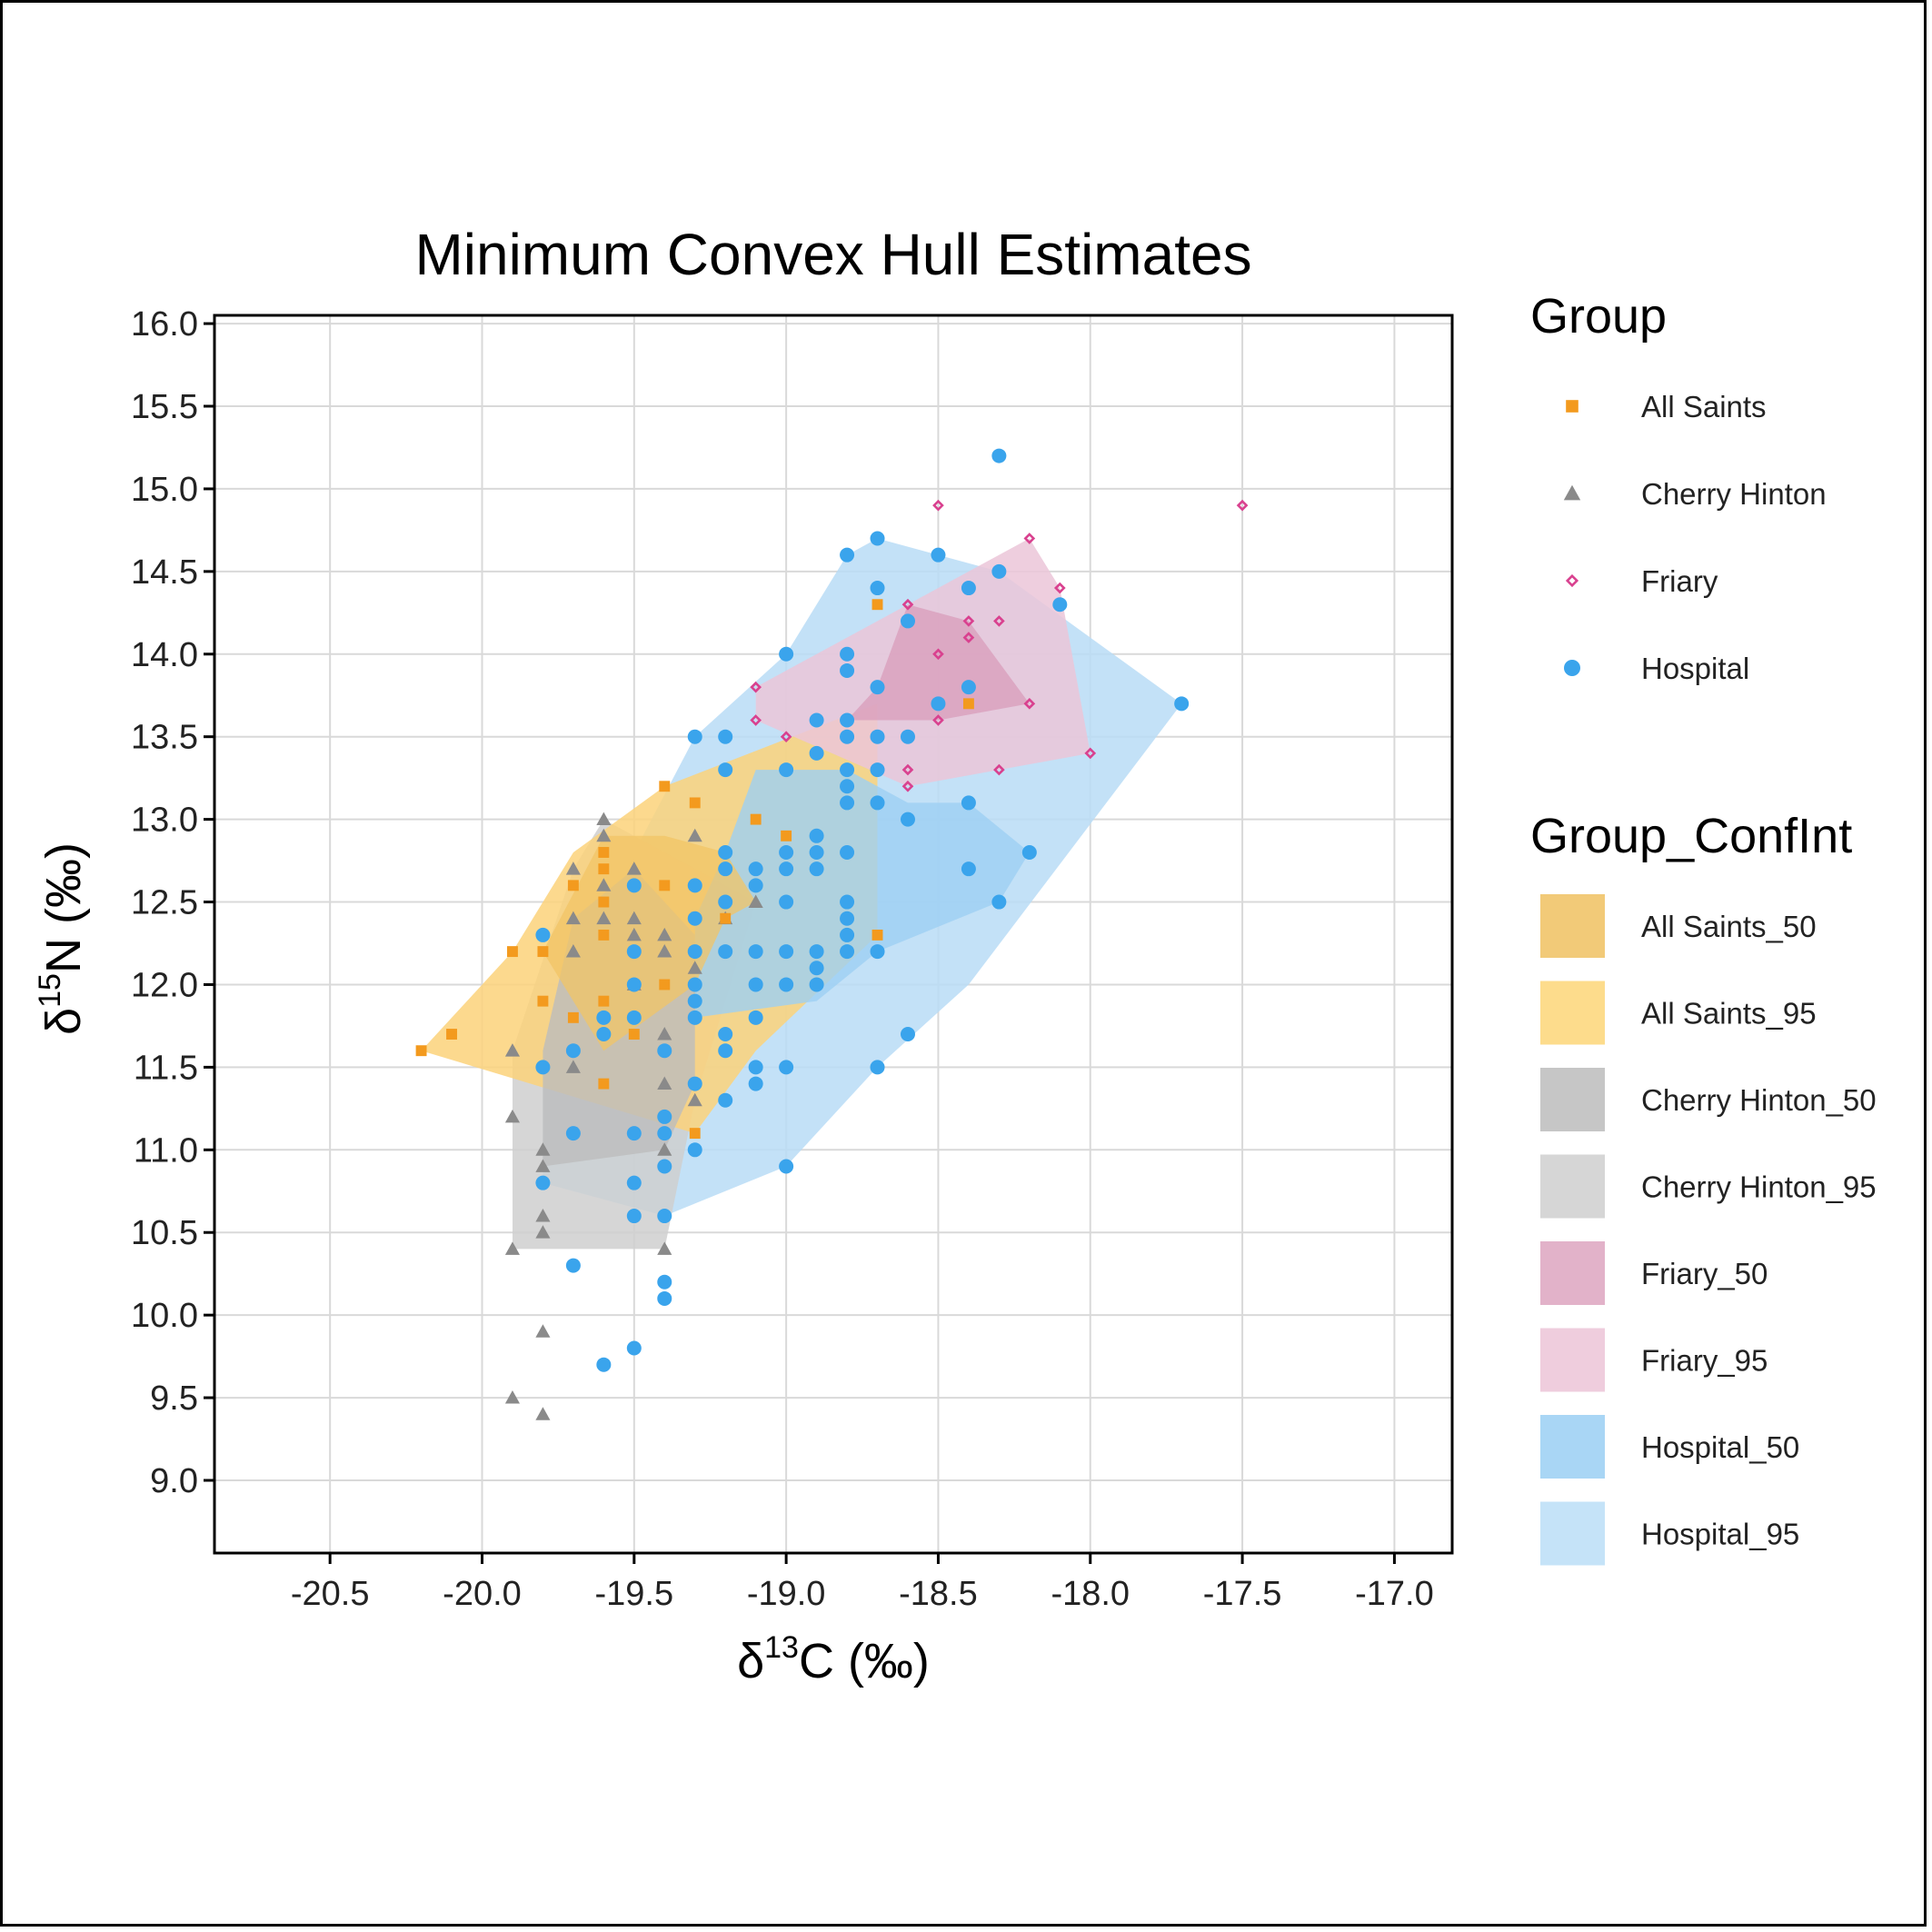  What do you see at coordinates (164, 655) in the screenshot?
I see `y-tick-label: 14.0` at bounding box center [164, 655].